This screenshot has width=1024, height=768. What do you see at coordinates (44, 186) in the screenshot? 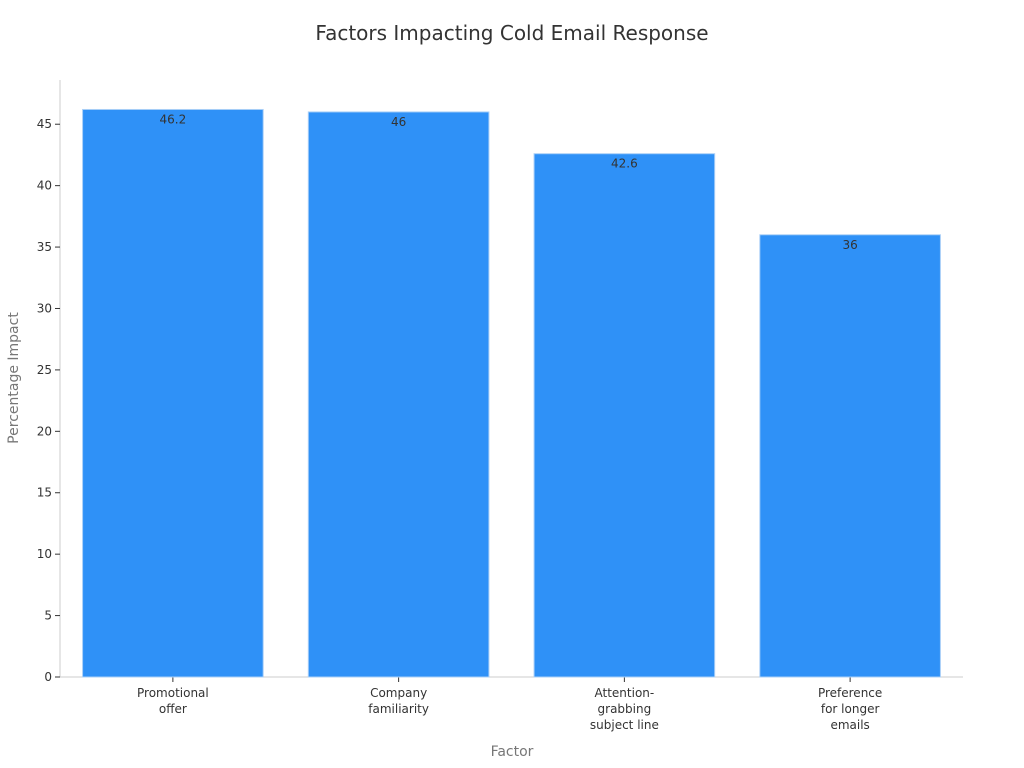
I see `y-tick-label: 40` at bounding box center [44, 186].